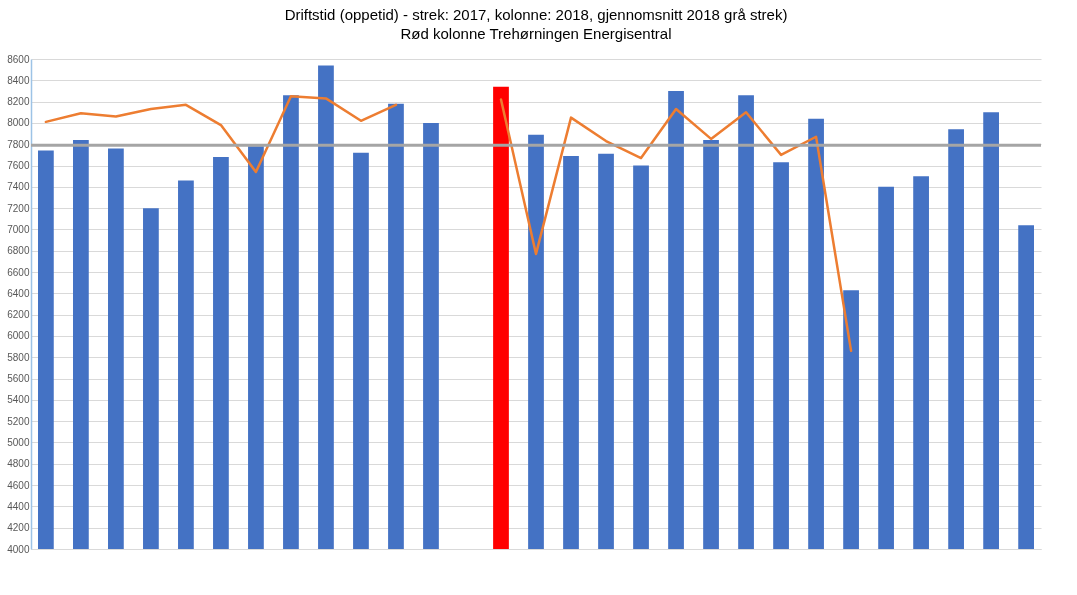 The image size is (1077, 595). Describe the element at coordinates (18, 506) in the screenshot. I see `y-tick-label: 4400` at that location.